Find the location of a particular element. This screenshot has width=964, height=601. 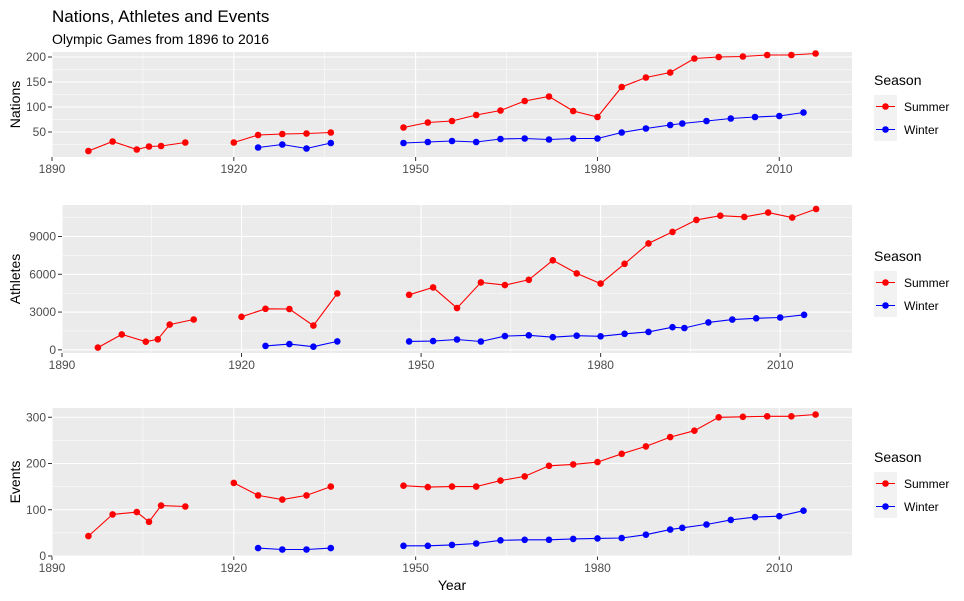

x-tick-label: 1890 is located at coordinates (52, 568).